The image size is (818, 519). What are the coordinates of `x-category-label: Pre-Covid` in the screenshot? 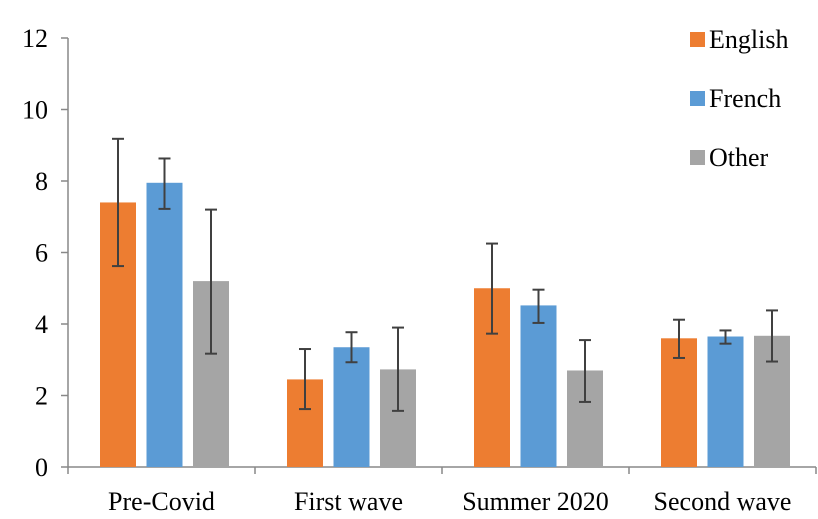 It's located at (161, 501).